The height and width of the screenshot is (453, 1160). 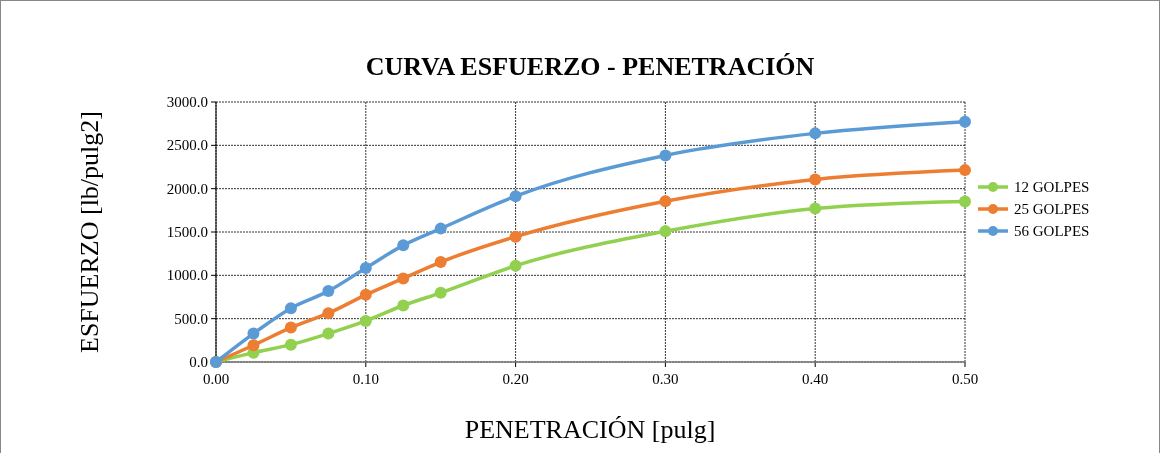 What do you see at coordinates (198, 362) in the screenshot?
I see `y-tick-label: 0.0` at bounding box center [198, 362].